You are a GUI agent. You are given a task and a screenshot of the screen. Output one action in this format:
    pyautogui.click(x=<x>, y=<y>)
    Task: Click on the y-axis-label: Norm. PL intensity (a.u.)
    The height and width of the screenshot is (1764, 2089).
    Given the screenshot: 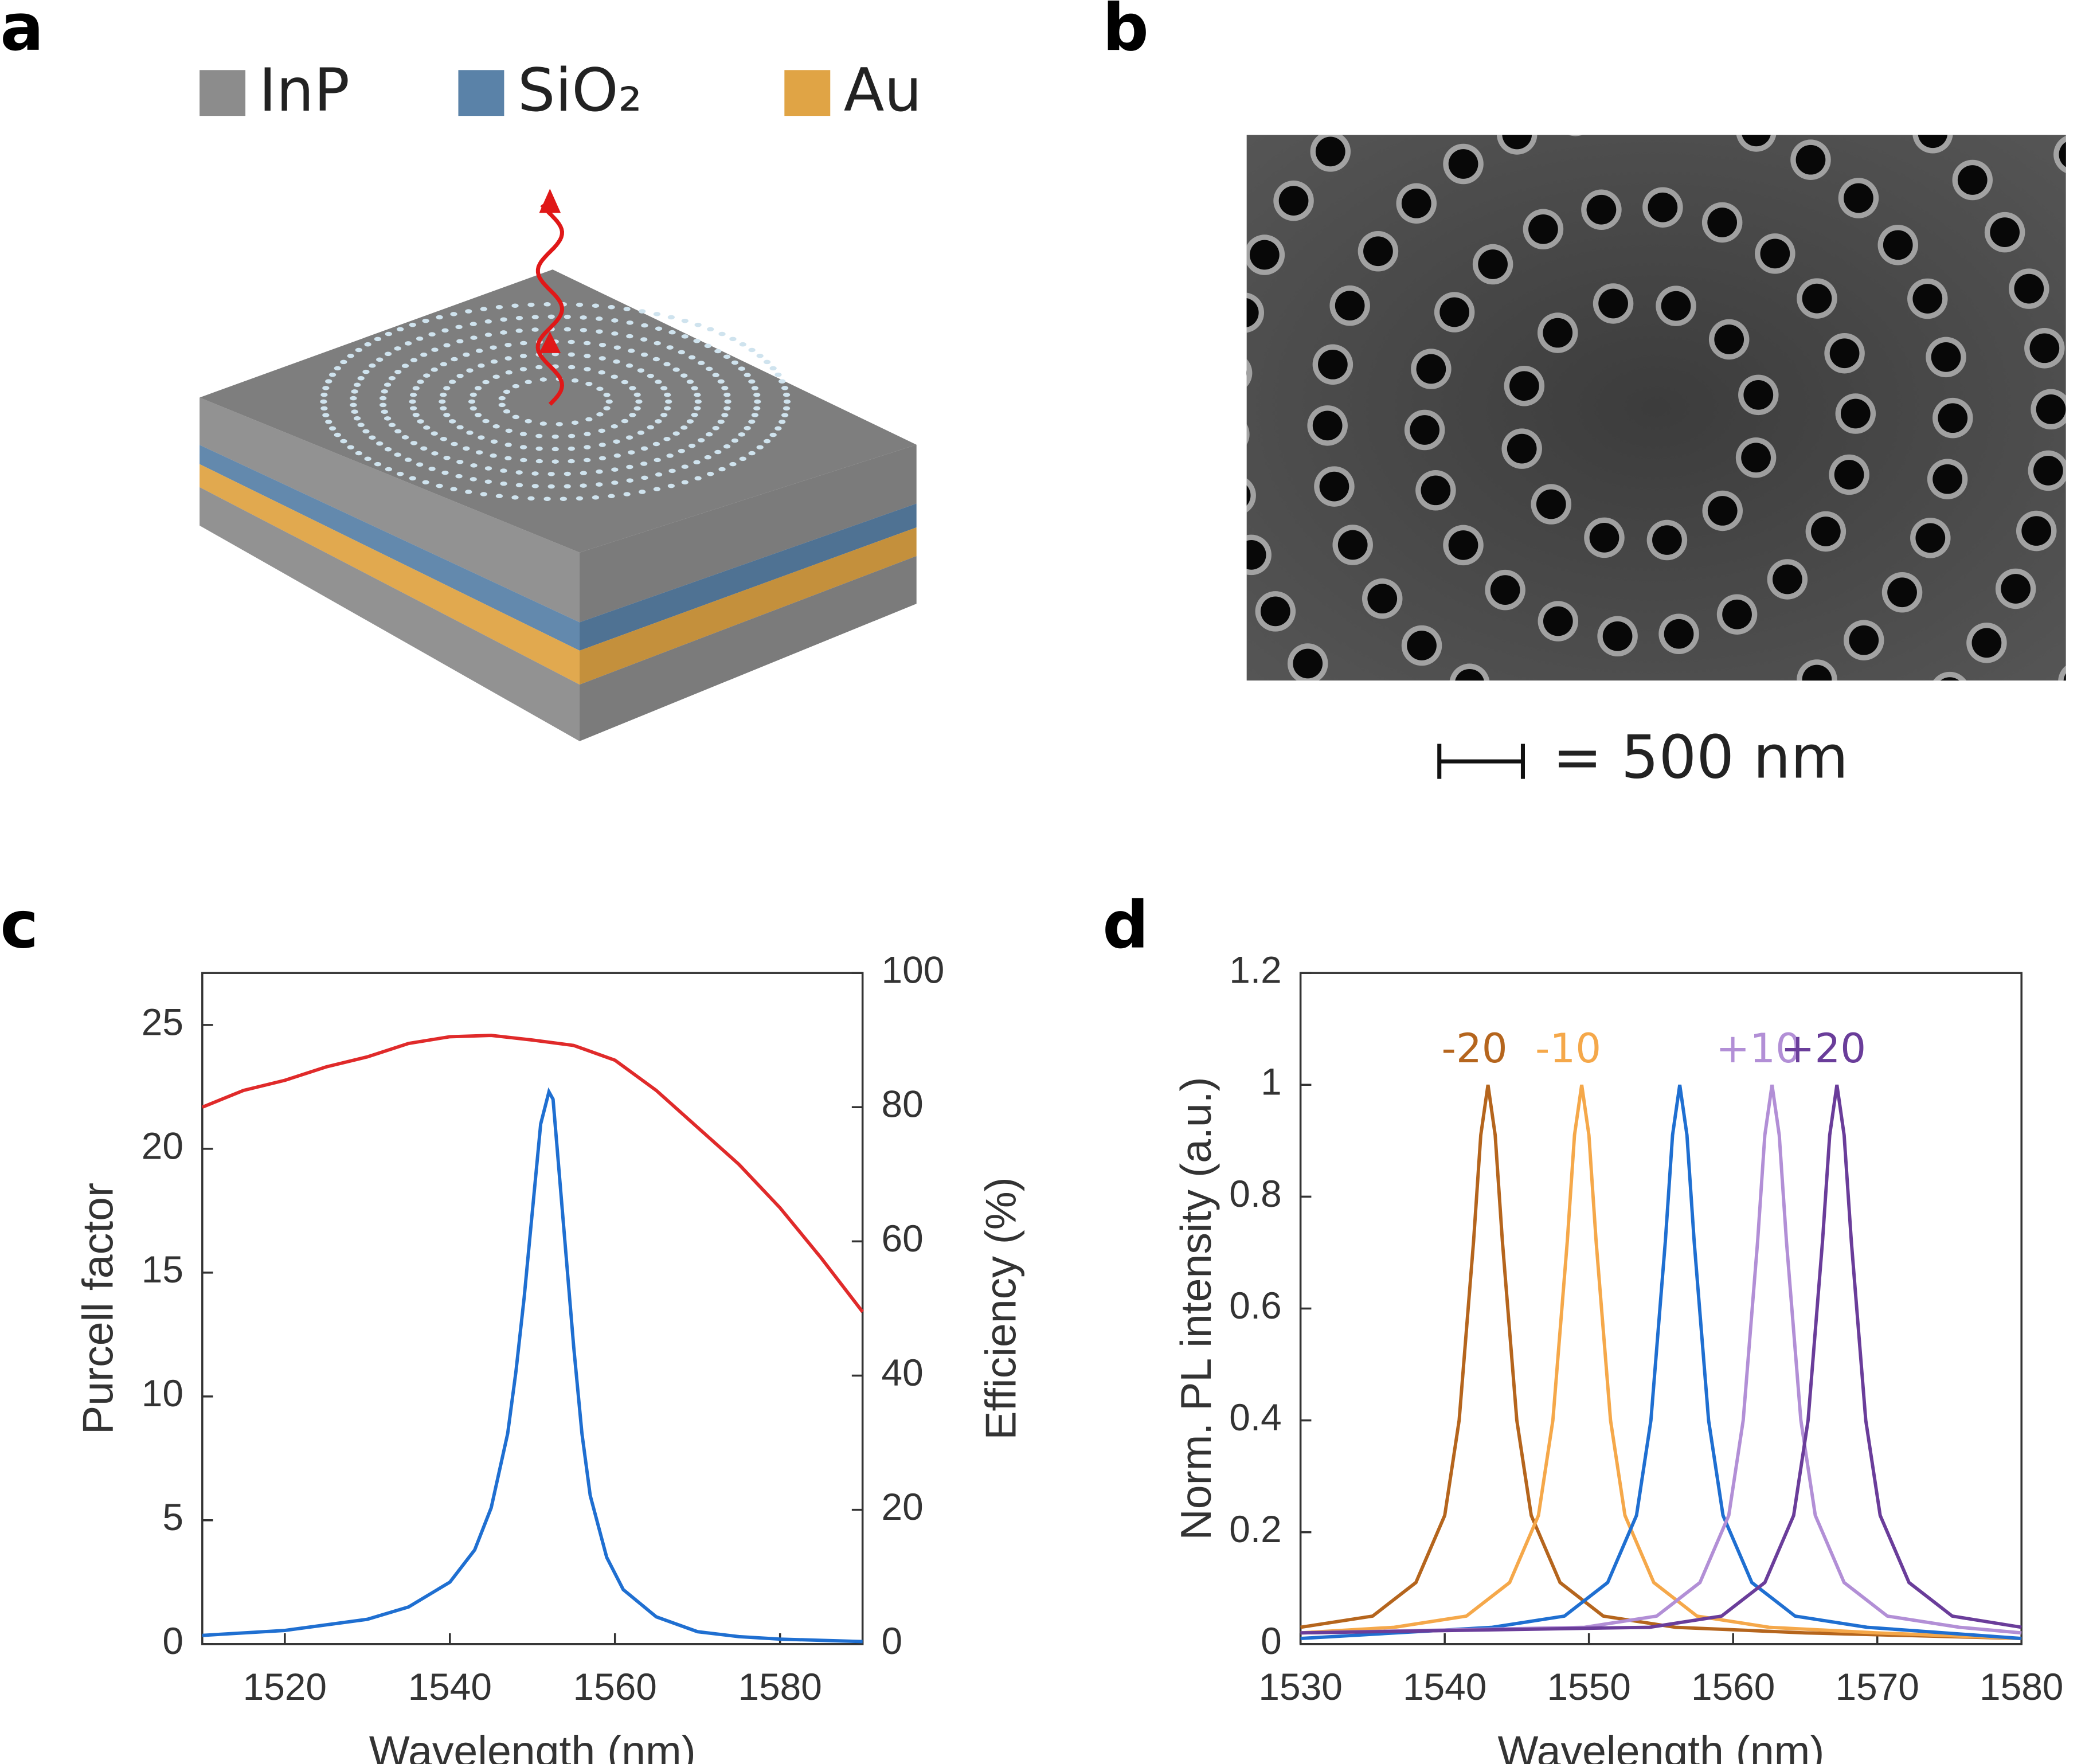 What is the action you would take?
    pyautogui.click(x=1196, y=1309)
    